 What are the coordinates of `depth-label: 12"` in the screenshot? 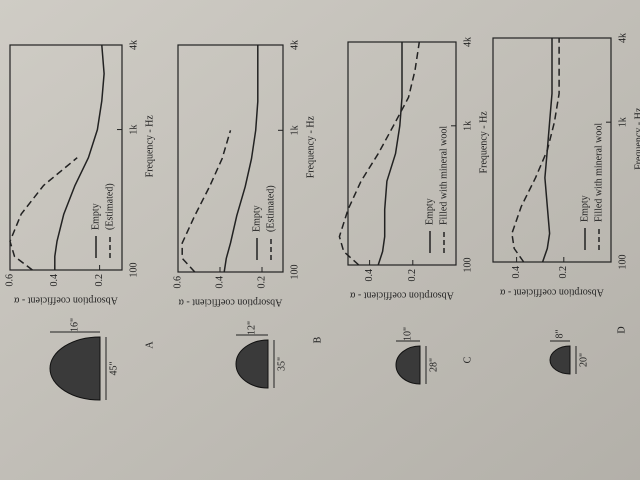 It's located at (251, 328).